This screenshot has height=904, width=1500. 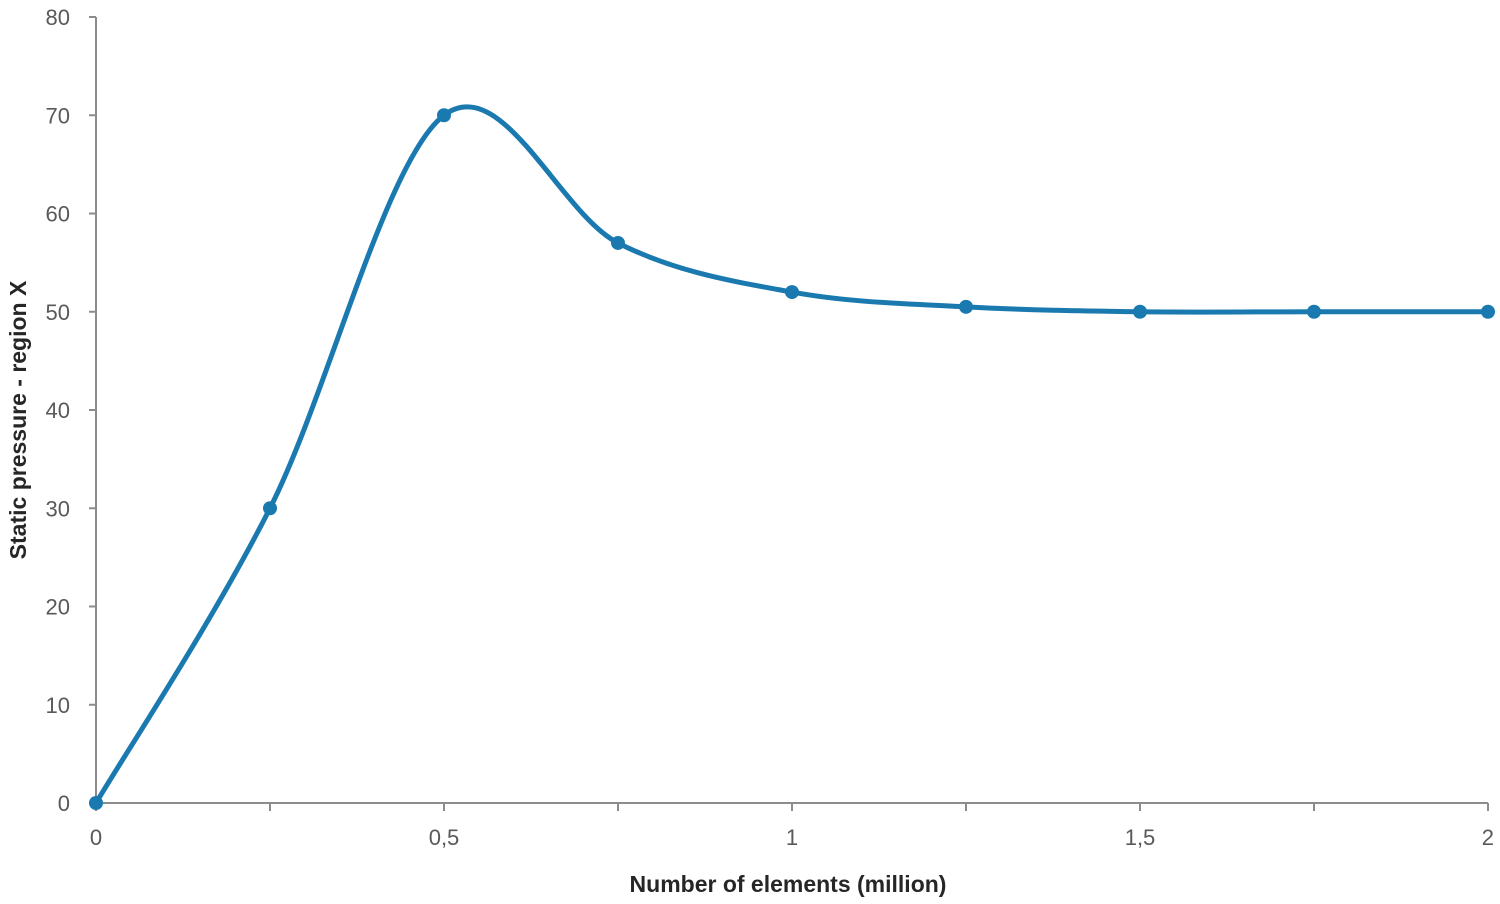 I want to click on y-axis-ticks: 0 10 20 30 40 50 60 70 80, so click(x=71, y=410).